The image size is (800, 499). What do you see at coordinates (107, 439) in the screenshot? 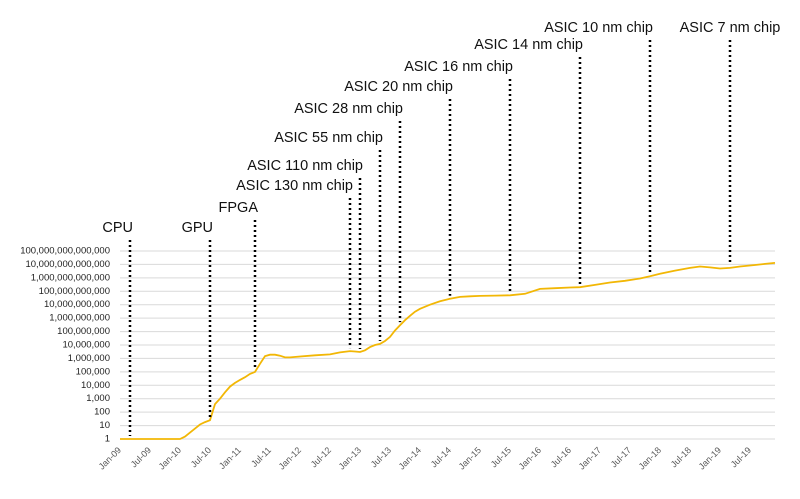
I see `y-tick-label: 1` at bounding box center [107, 439].